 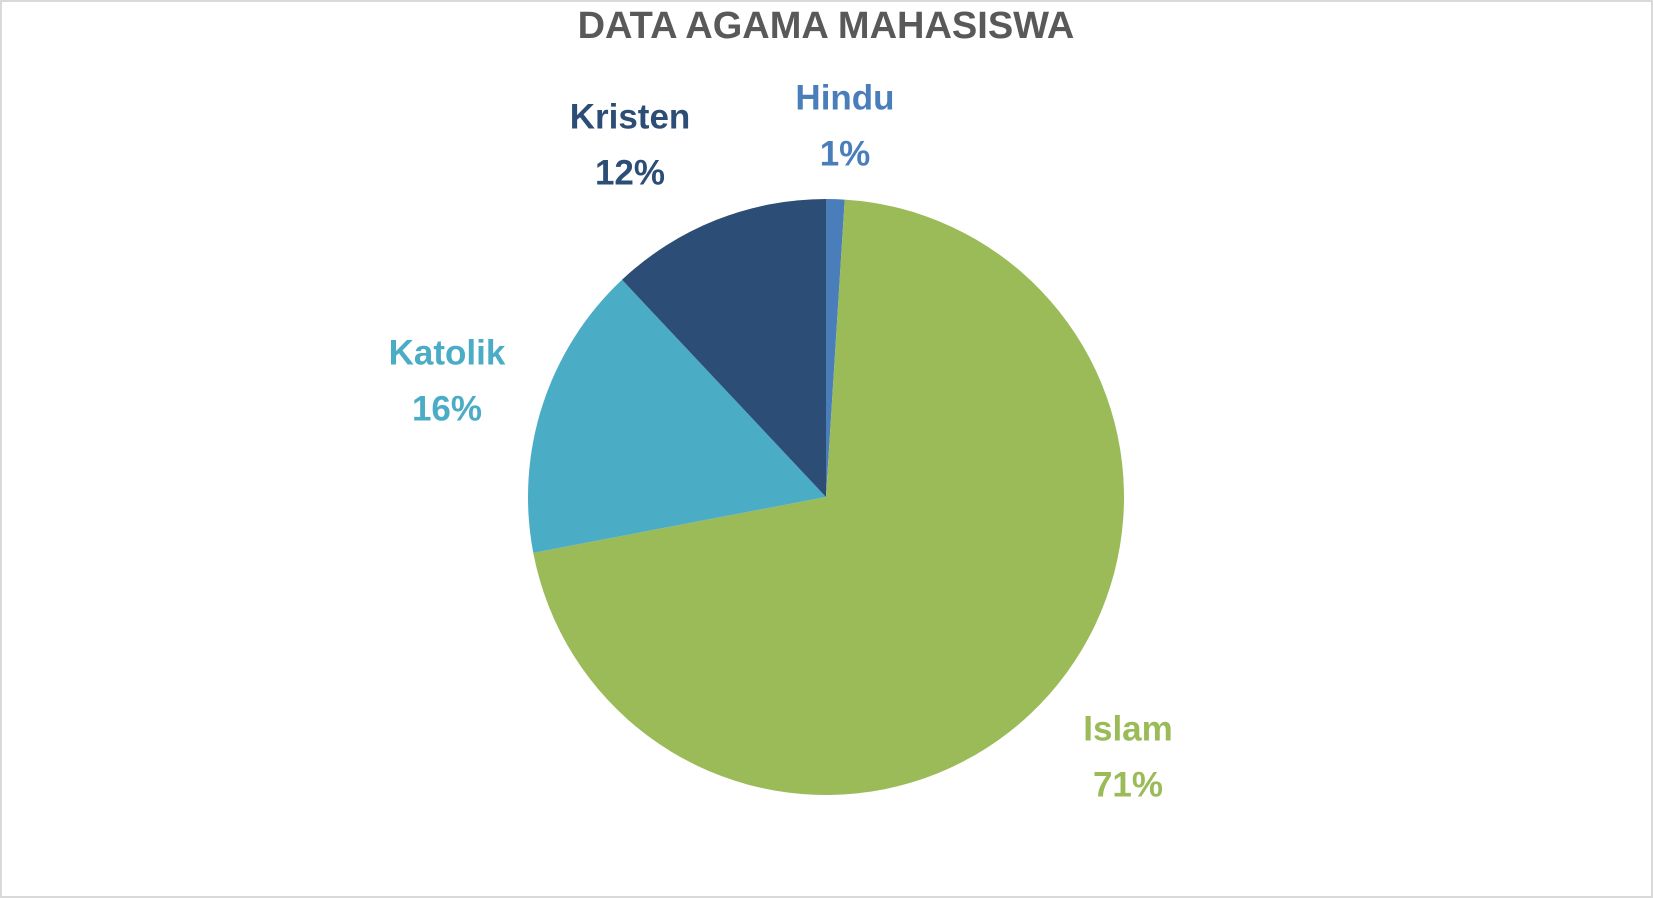 What do you see at coordinates (844, 97) in the screenshot?
I see `slice-label-name: Hindu` at bounding box center [844, 97].